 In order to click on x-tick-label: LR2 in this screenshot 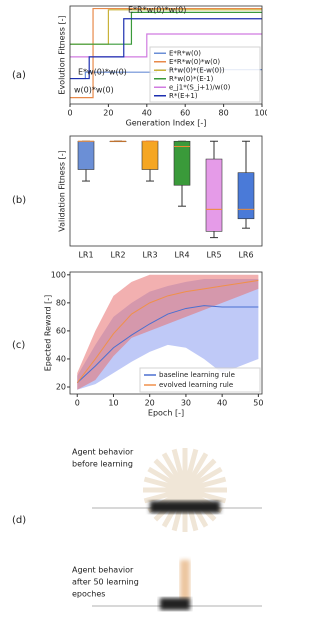, I will do `click(117, 255)`.